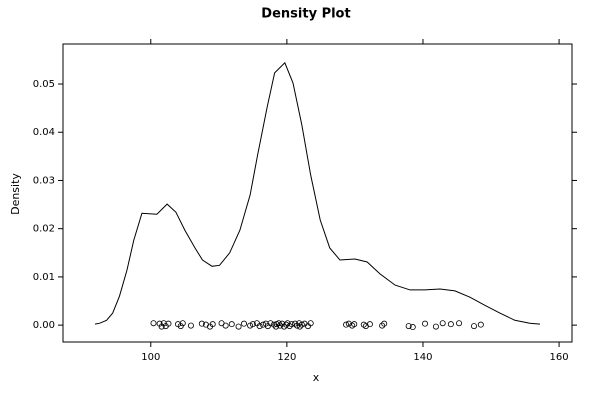 The width and height of the screenshot is (599, 400). I want to click on x-tick-label: 160, so click(559, 357).